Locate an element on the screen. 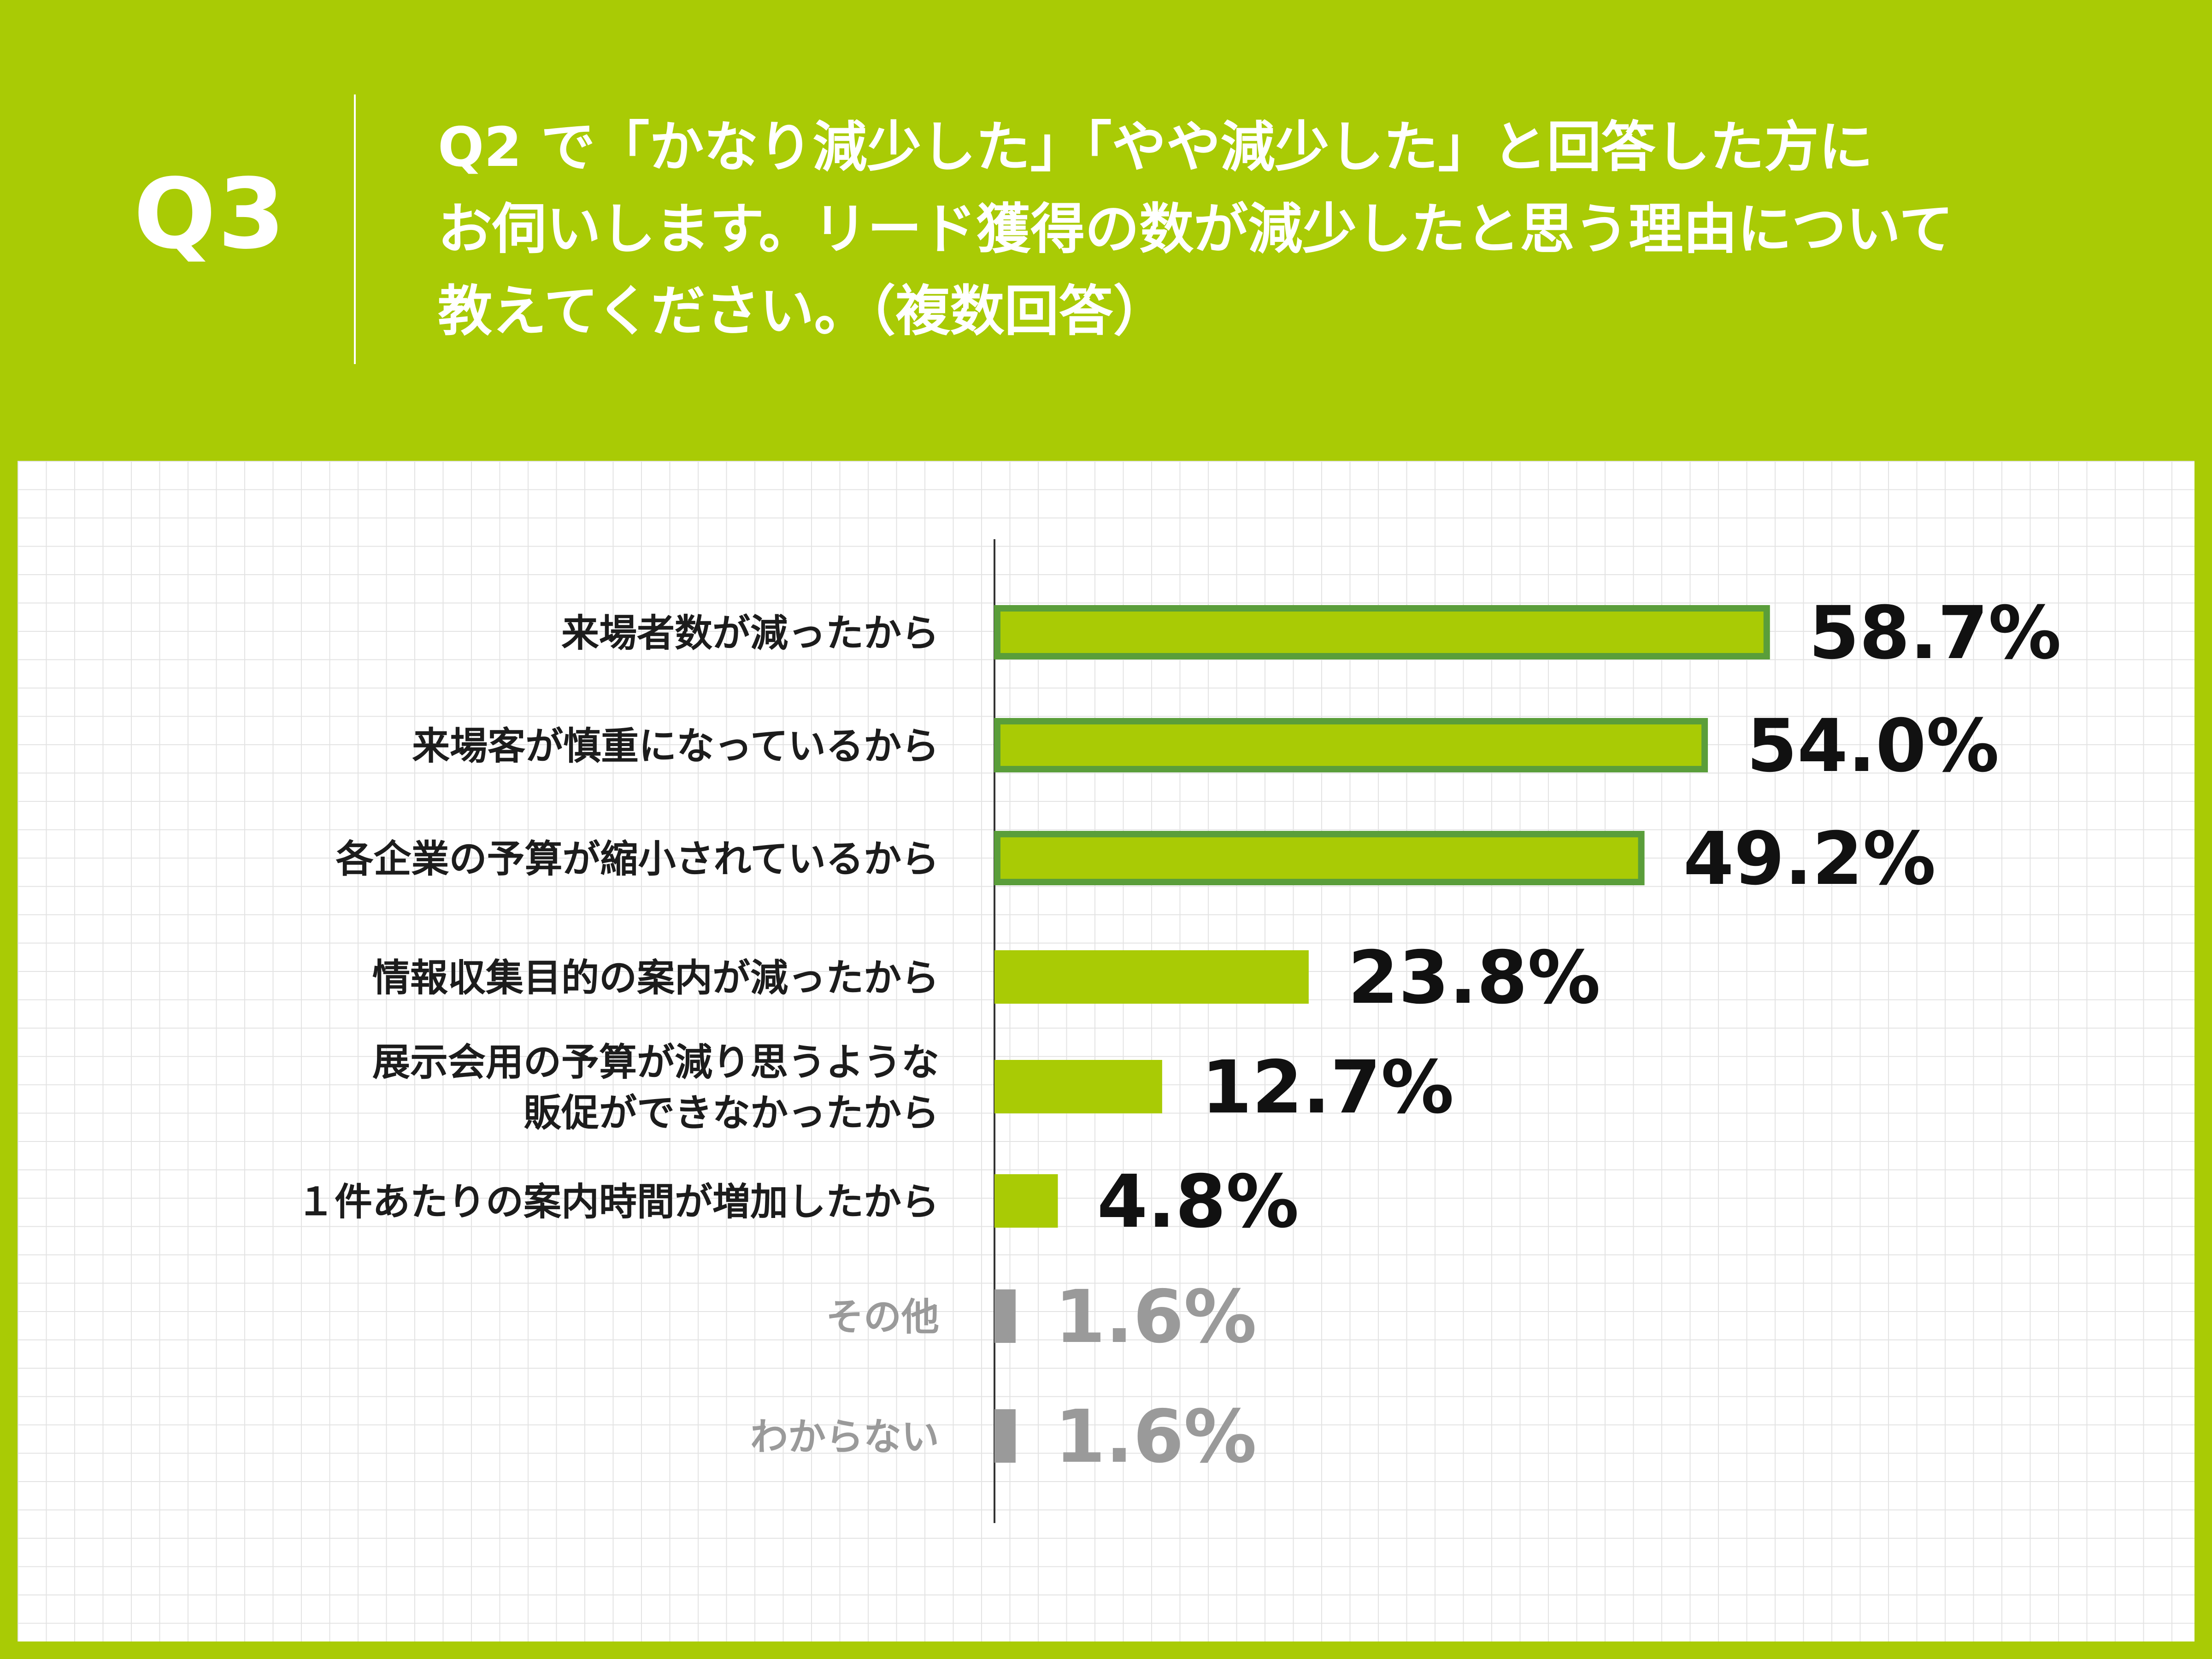  value-label: 58.7% is located at coordinates (1935, 633).